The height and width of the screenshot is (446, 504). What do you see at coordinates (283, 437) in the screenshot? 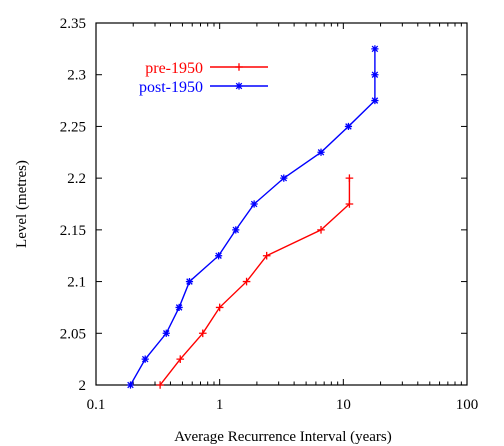
I see `x-axis-title: Average Recurrence Interval (years)` at bounding box center [283, 437].